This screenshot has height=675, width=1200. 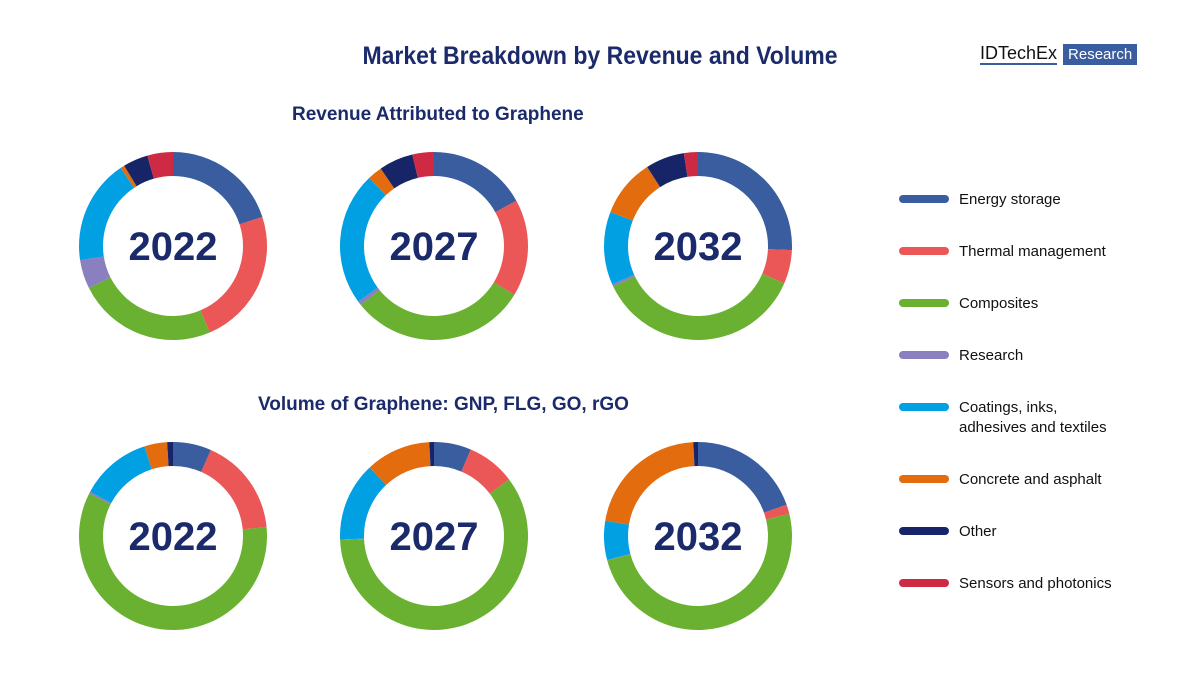 I want to click on legend-label: Composites, so click(x=999, y=303).